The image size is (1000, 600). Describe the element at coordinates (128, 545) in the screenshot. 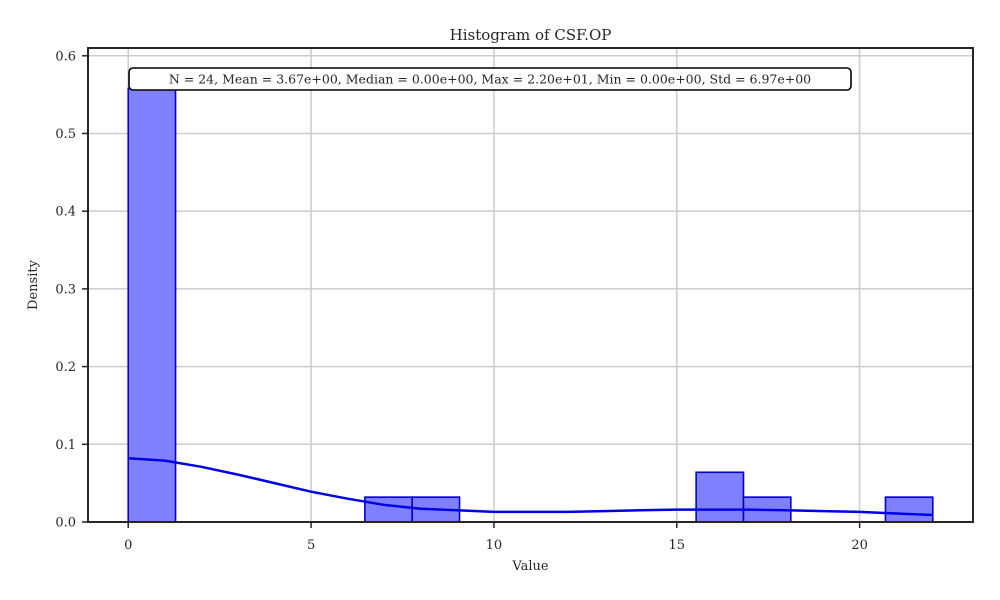

I see `x-tick-label: 0` at that location.